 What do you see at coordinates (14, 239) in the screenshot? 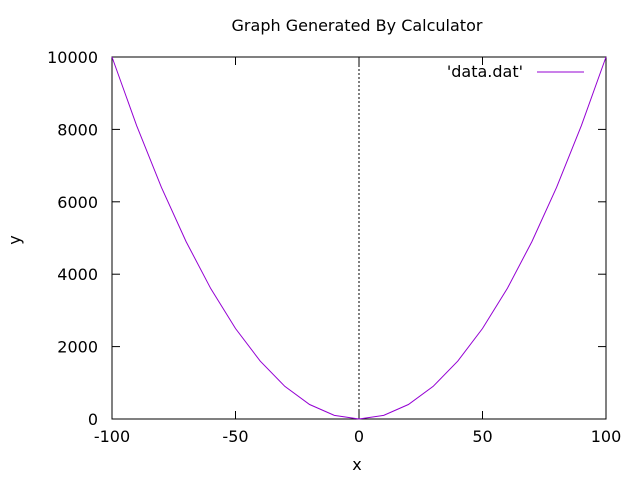
I see `y-axis-label: y` at bounding box center [14, 239].